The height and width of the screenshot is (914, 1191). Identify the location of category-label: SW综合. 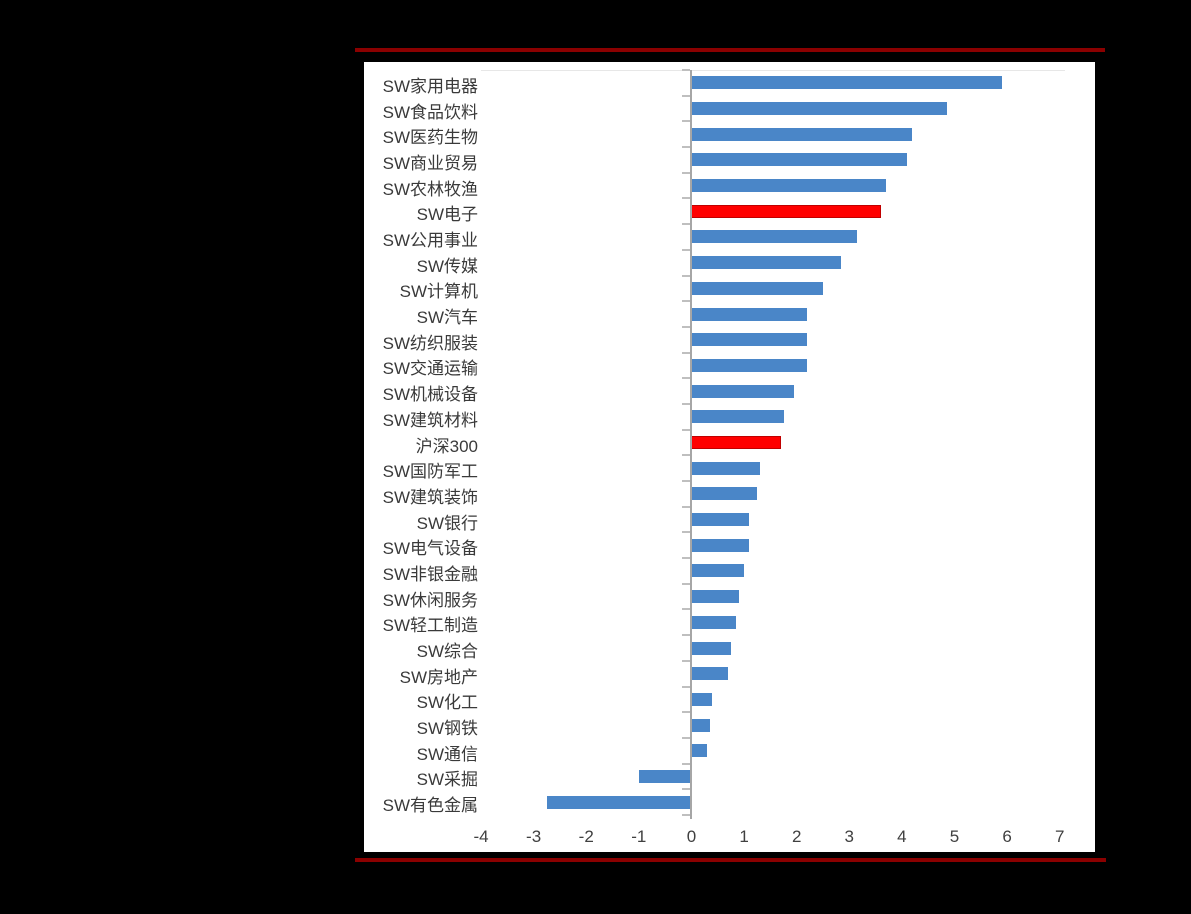
(447, 652).